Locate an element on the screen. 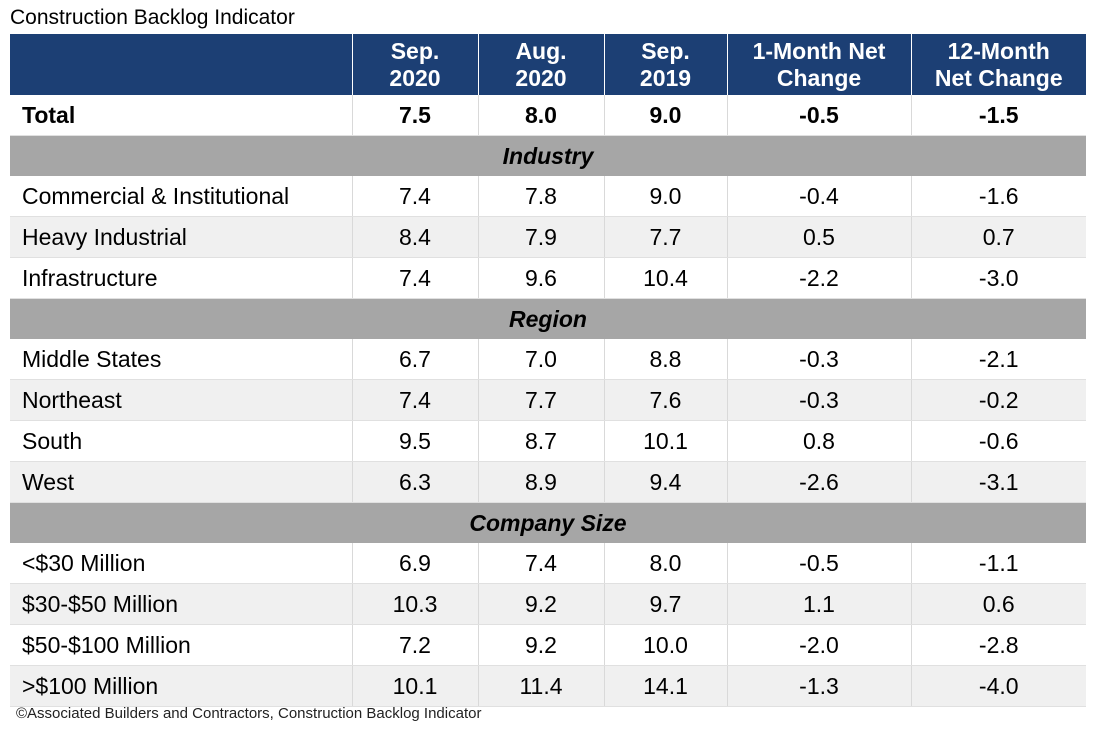  value-cell: -2.1 is located at coordinates (998, 359).